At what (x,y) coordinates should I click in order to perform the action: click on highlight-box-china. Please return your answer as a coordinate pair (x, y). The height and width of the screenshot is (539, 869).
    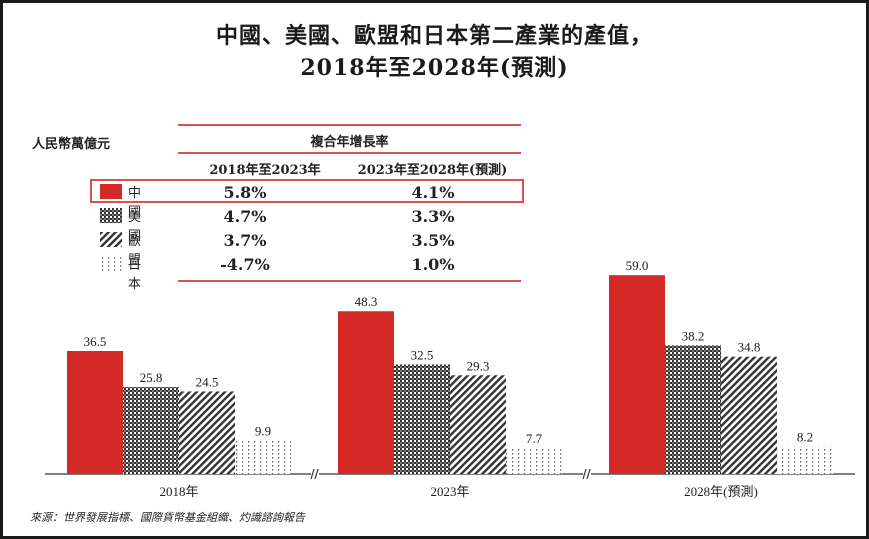
    Looking at the image, I should click on (307, 191).